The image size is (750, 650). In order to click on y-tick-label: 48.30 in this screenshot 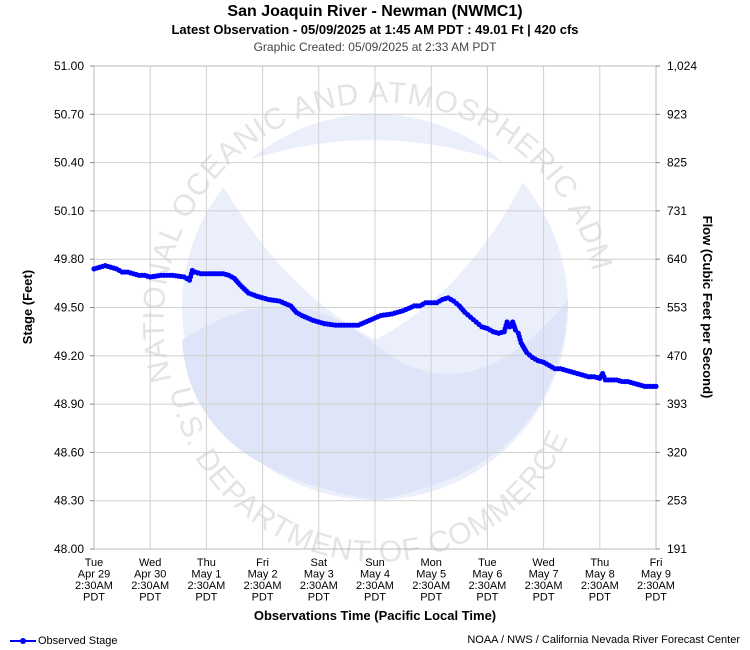, I will do `click(69, 501)`.